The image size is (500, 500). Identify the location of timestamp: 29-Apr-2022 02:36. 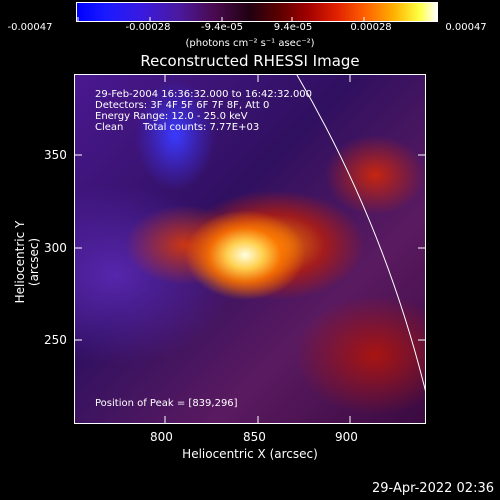
(433, 488).